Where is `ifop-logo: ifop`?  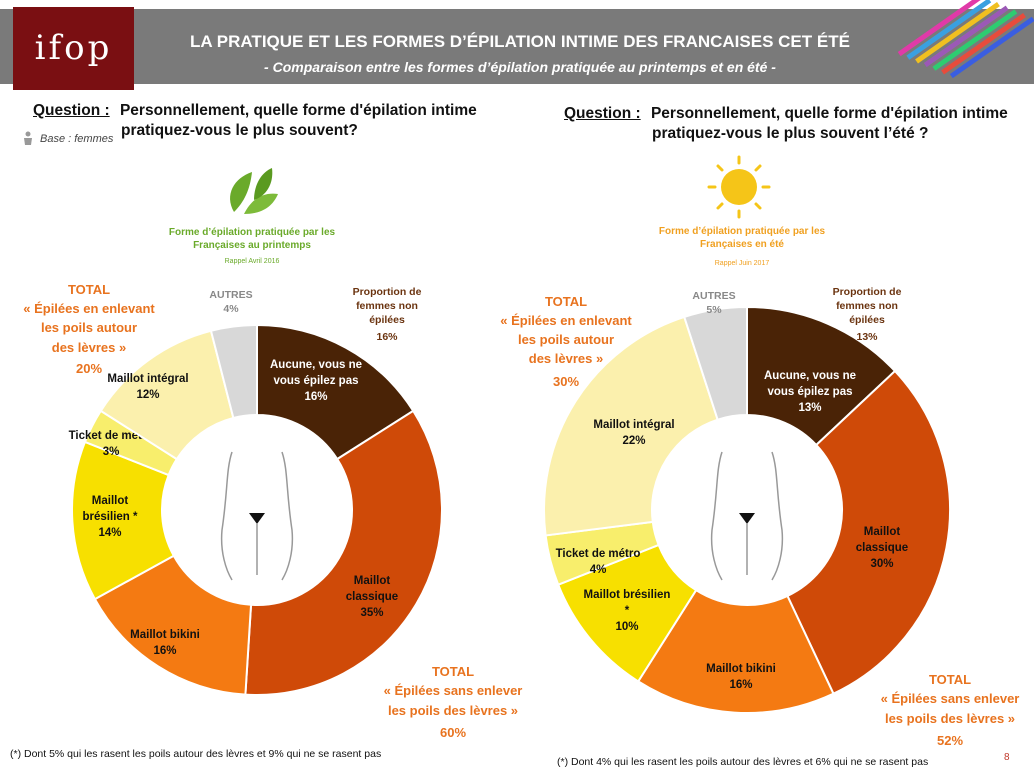 ifop-logo: ifop is located at coordinates (73, 48).